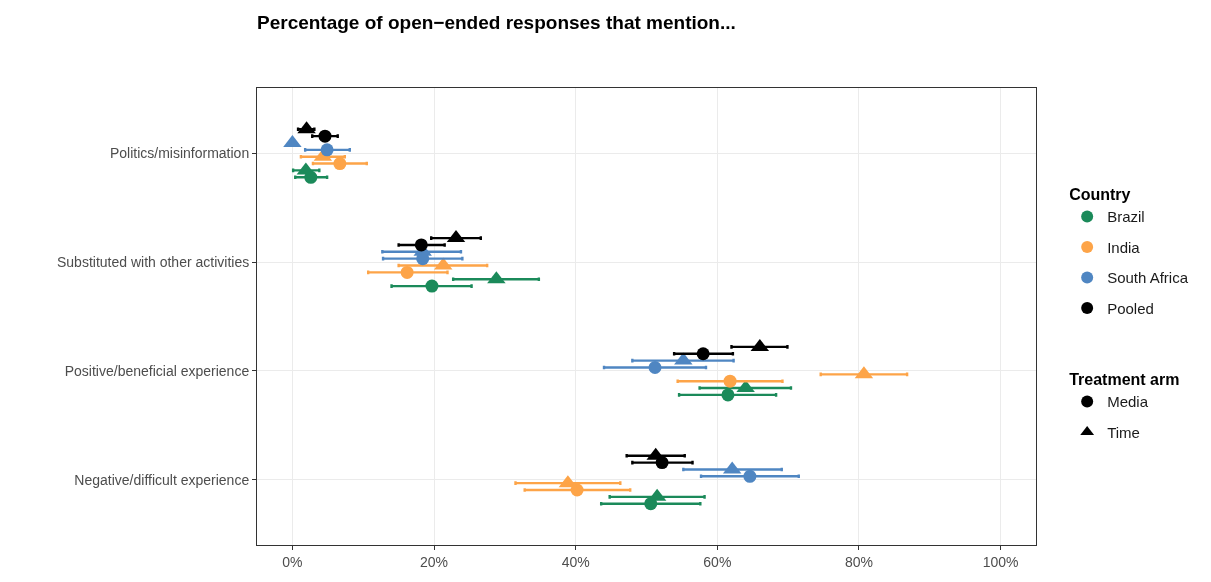 The width and height of the screenshot is (1211, 582). I want to click on x-tick-label: 100%, so click(1000, 561).